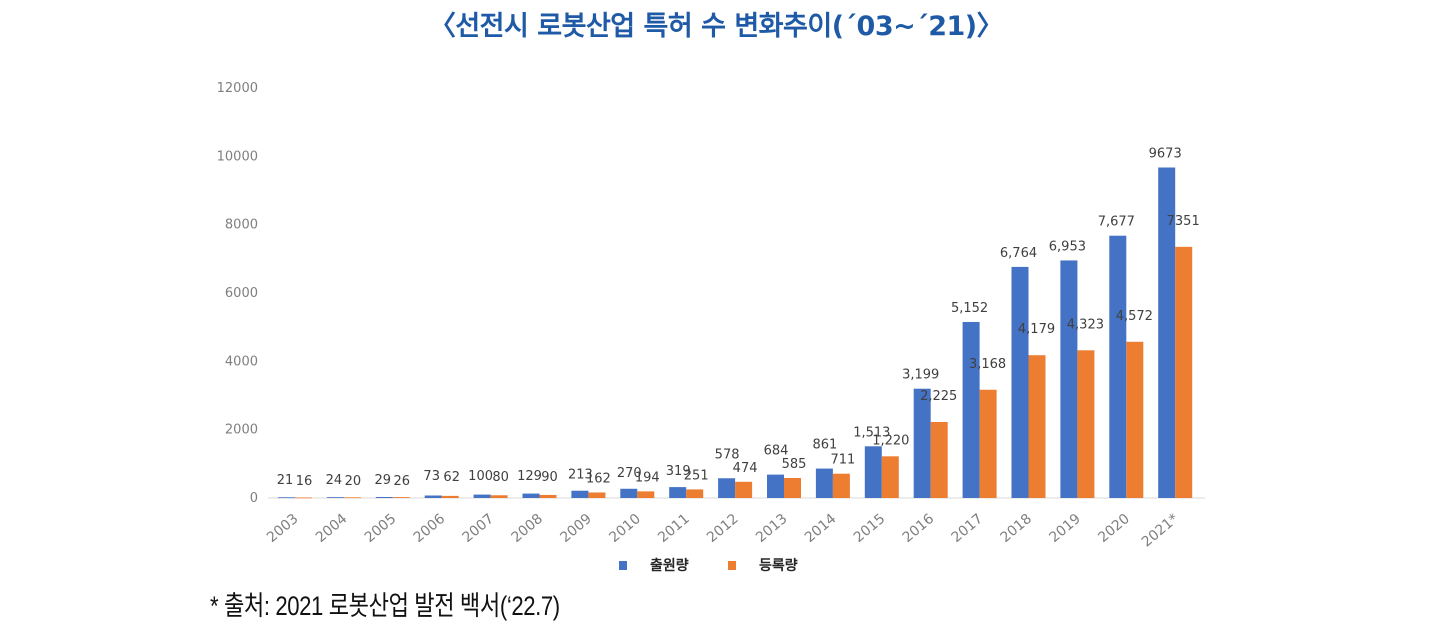 This screenshot has width=1452, height=623. I want to click on y-tick-label: 6000, so click(241, 293).